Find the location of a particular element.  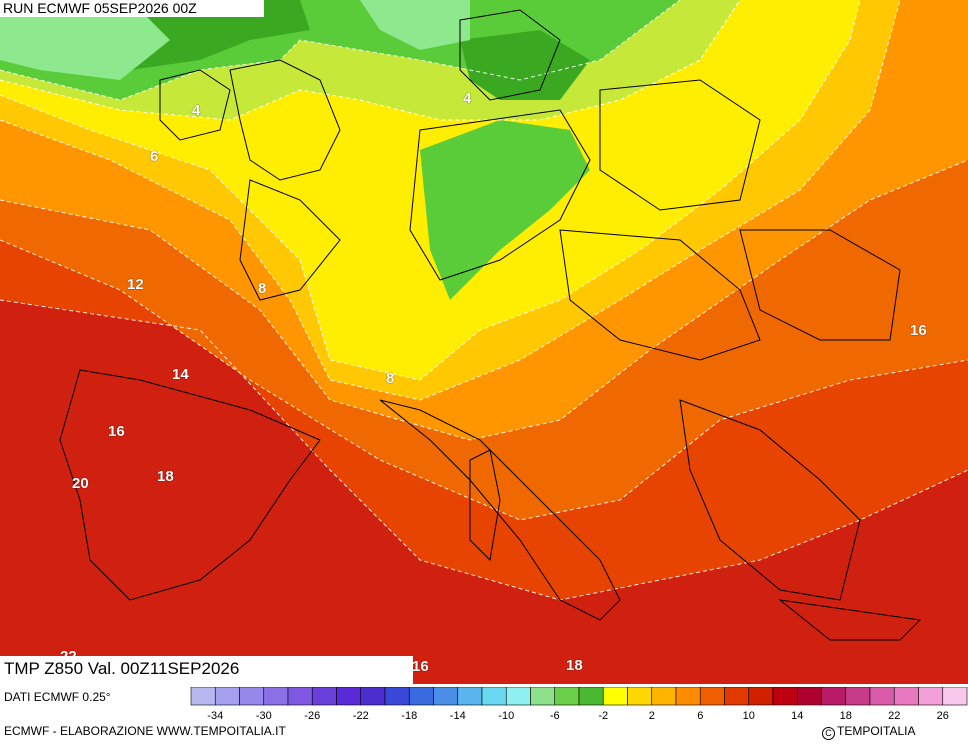

contour-label: 6 is located at coordinates (154, 156).